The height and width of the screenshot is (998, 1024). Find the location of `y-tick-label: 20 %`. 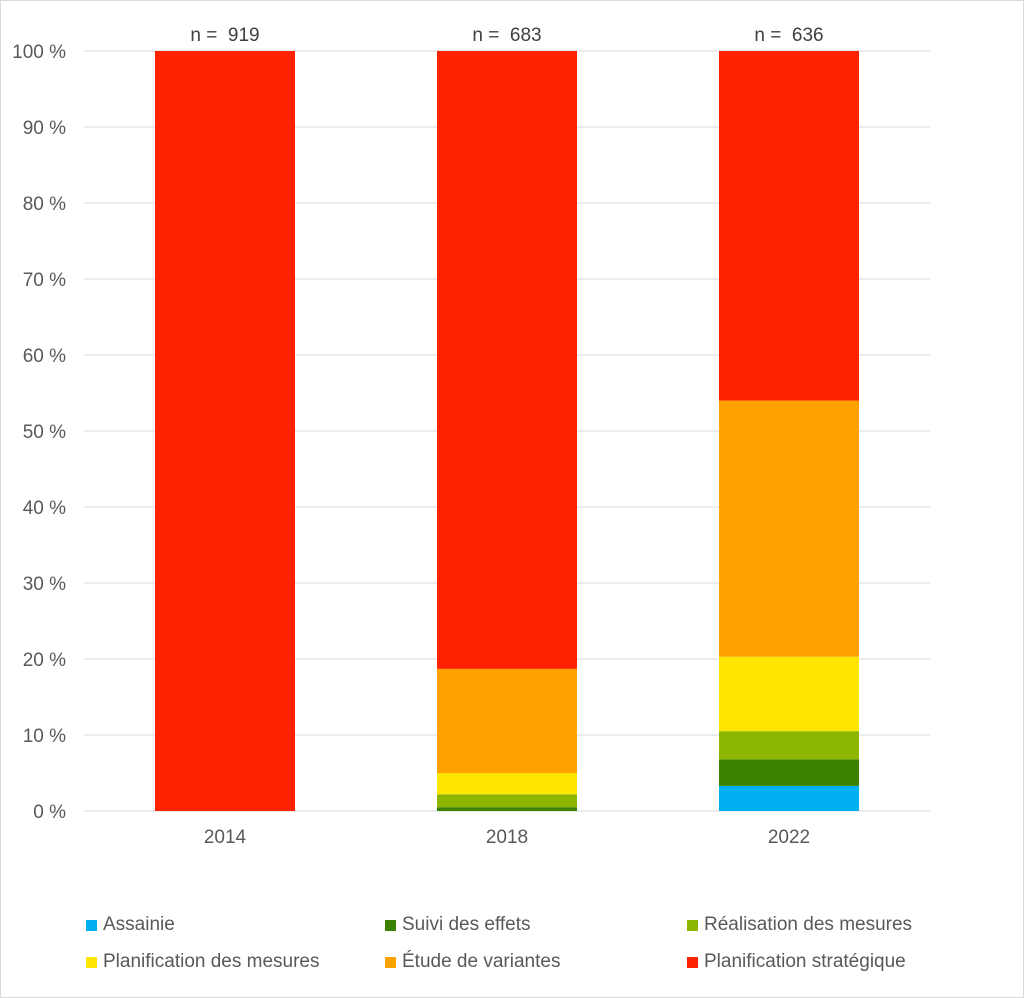

y-tick-label: 20 % is located at coordinates (44, 660).